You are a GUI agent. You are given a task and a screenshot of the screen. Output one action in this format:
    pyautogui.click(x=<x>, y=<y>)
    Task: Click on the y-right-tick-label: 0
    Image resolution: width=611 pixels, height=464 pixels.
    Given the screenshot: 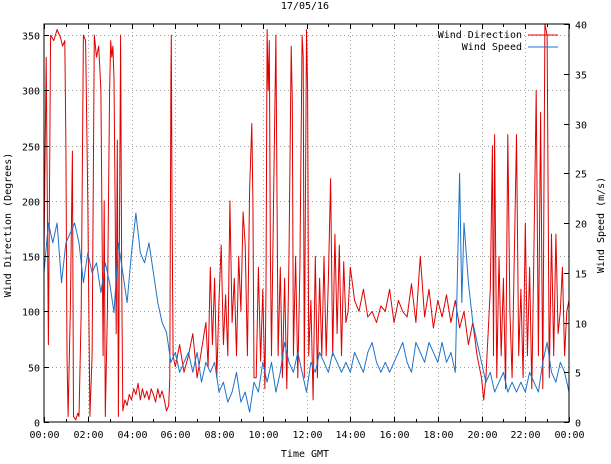 What is the action you would take?
    pyautogui.click(x=578, y=424)
    